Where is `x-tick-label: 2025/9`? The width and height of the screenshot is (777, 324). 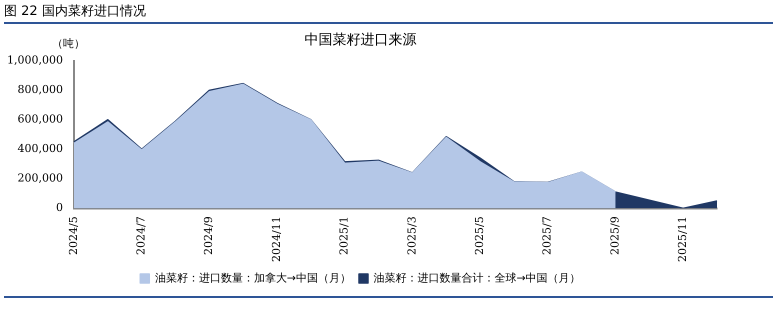
x-tick-label: 2025/9 is located at coordinates (615, 236).